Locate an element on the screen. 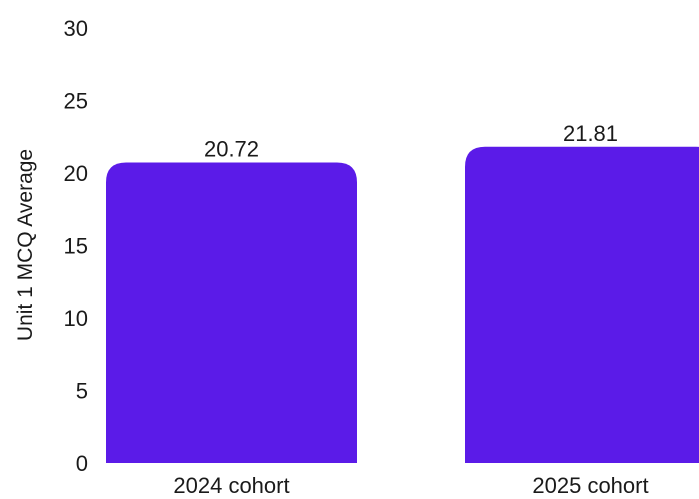 The height and width of the screenshot is (499, 699). y-tick-label: 15 is located at coordinates (76, 246).